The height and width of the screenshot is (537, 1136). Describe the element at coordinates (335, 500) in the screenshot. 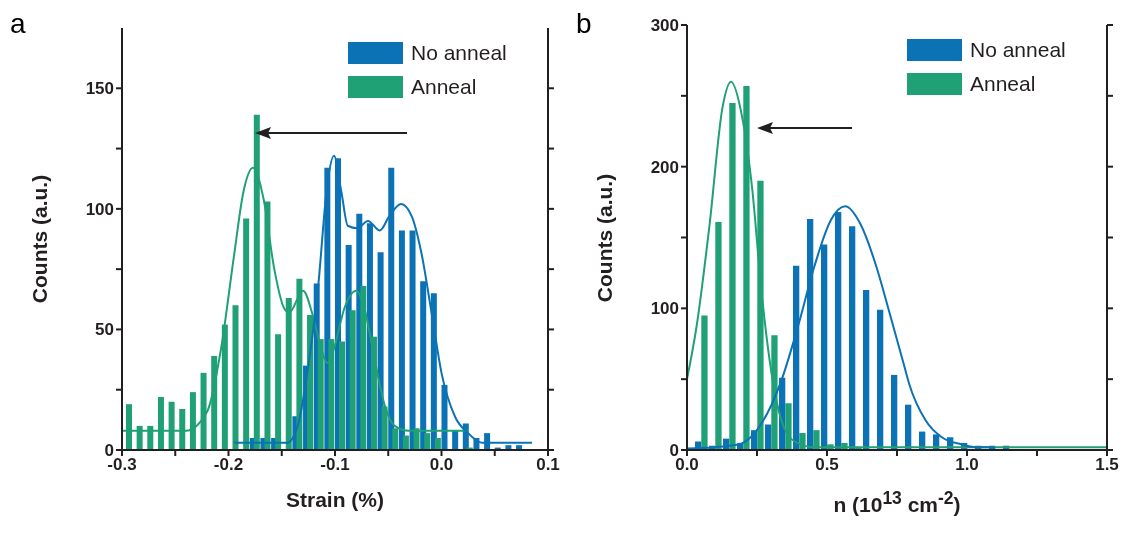

I see `x-axis-title: Strain (%)` at that location.